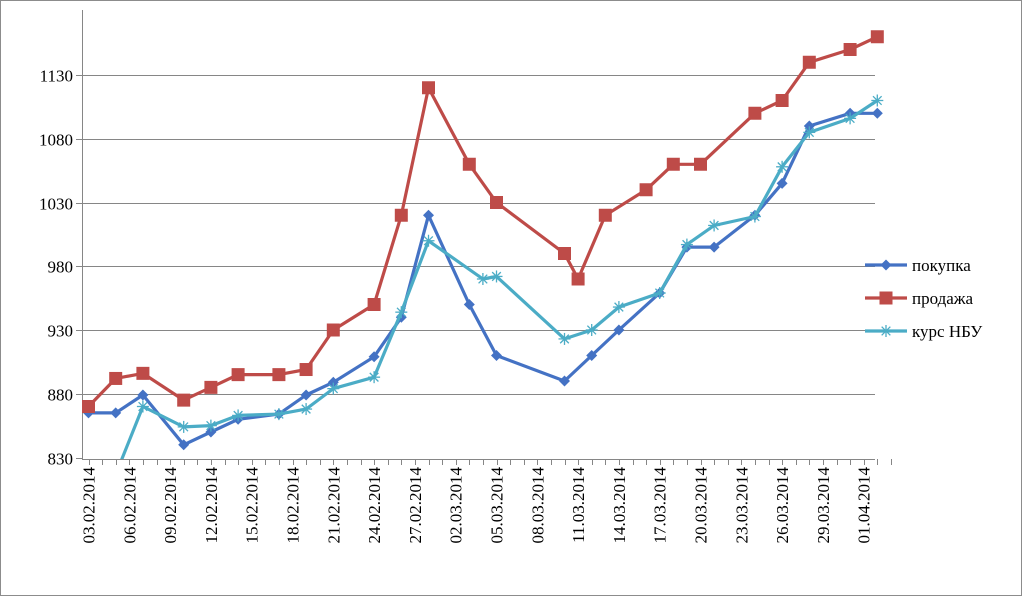 The height and width of the screenshot is (596, 1022). What do you see at coordinates (864, 505) in the screenshot?
I see `x-tick-label: 01.04.2014` at bounding box center [864, 505].